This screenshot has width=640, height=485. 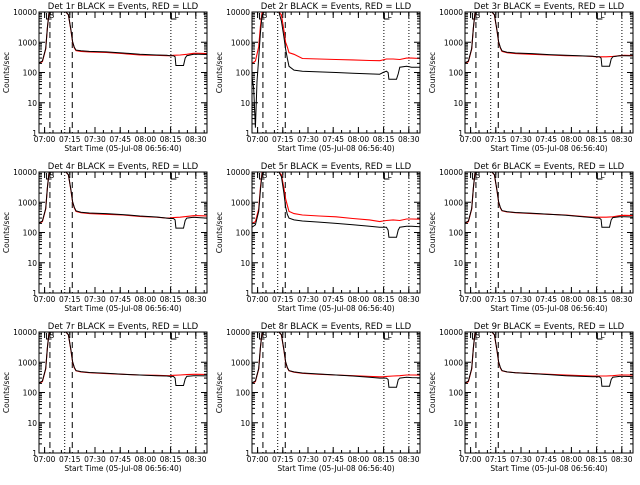 I want to click on panel-title: Det 1r BLACK = Events, RED = LLD, so click(x=123, y=7).